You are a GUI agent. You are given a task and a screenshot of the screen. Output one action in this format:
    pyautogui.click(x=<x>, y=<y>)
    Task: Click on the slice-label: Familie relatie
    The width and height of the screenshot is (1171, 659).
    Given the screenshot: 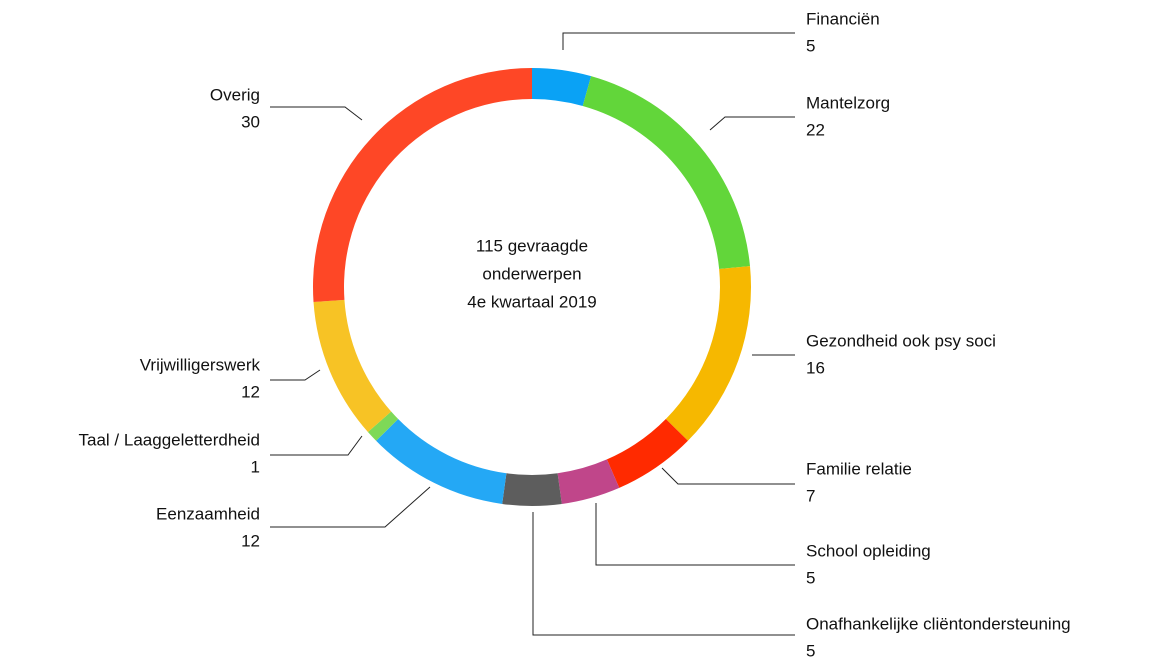 What is the action you would take?
    pyautogui.click(x=859, y=468)
    